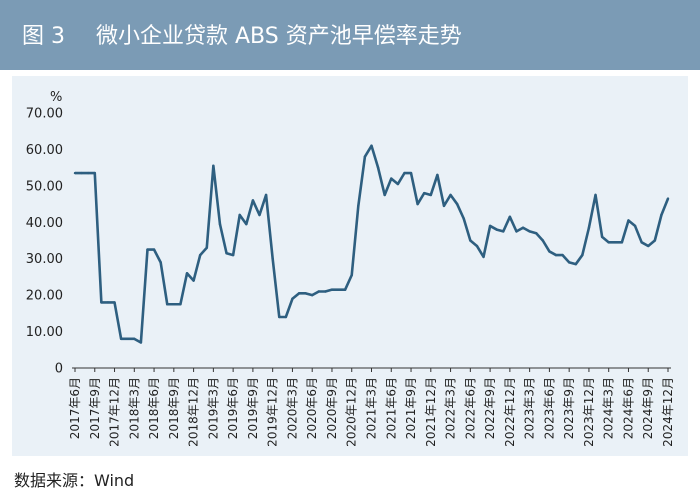 The image size is (700, 502). What do you see at coordinates (43, 36) in the screenshot?
I see `figure-label: 图 3` at bounding box center [43, 36].